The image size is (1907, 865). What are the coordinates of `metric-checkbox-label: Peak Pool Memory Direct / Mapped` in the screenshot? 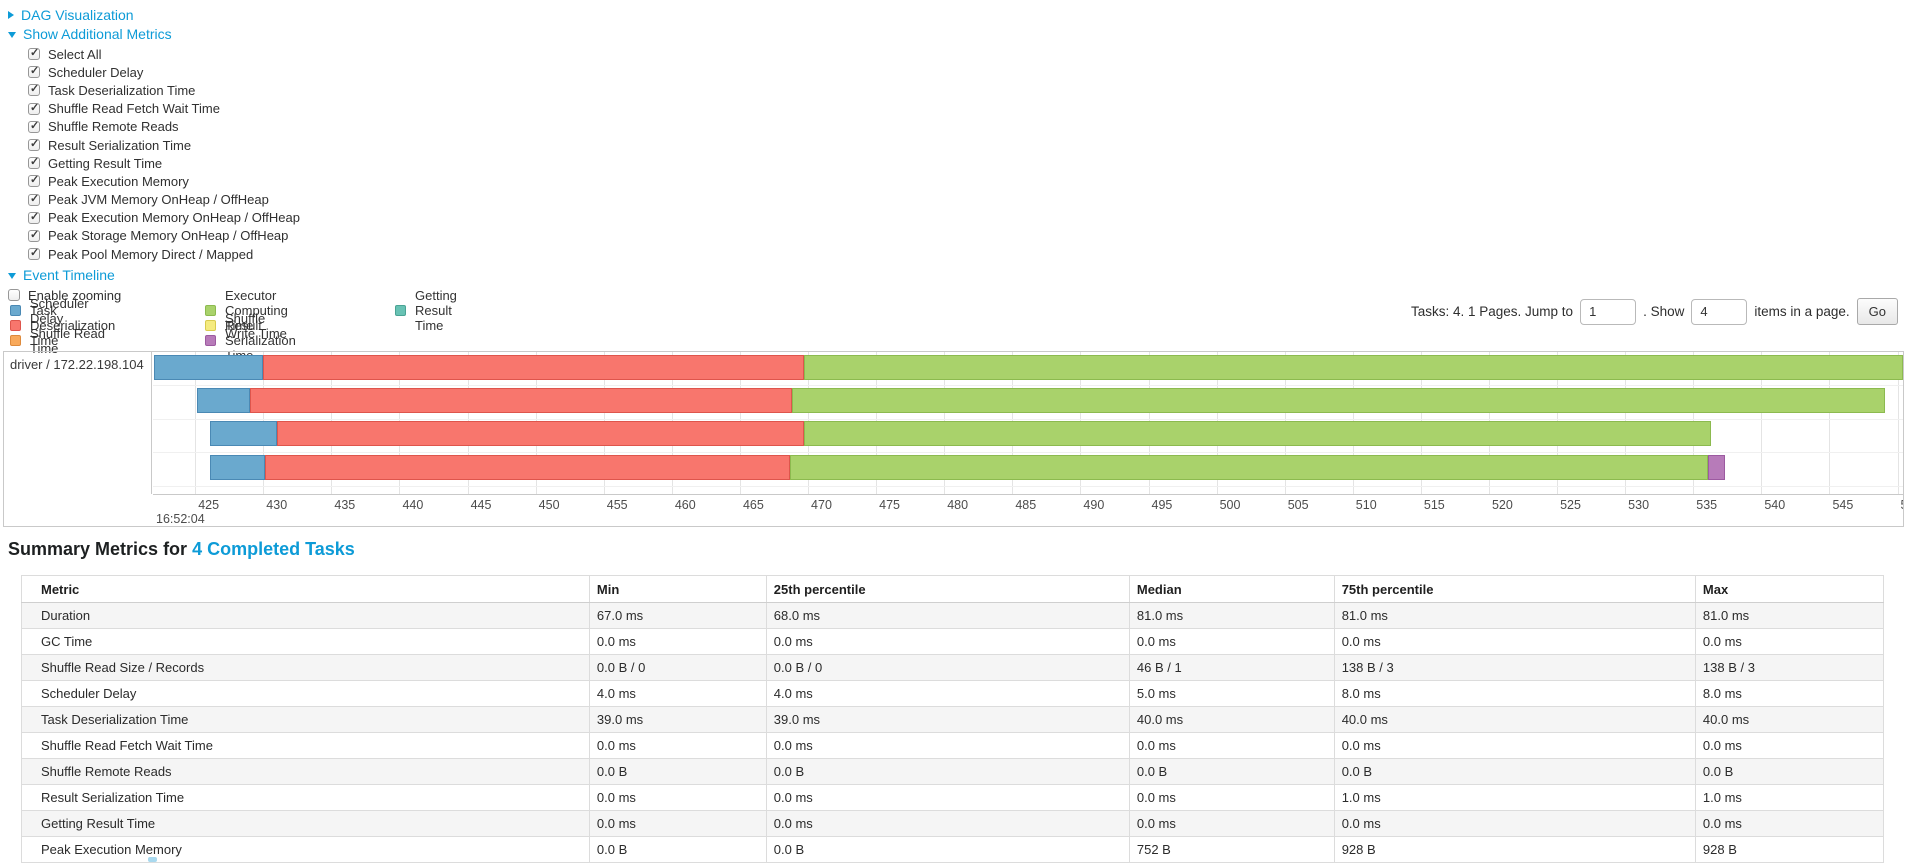 It's located at (151, 254).